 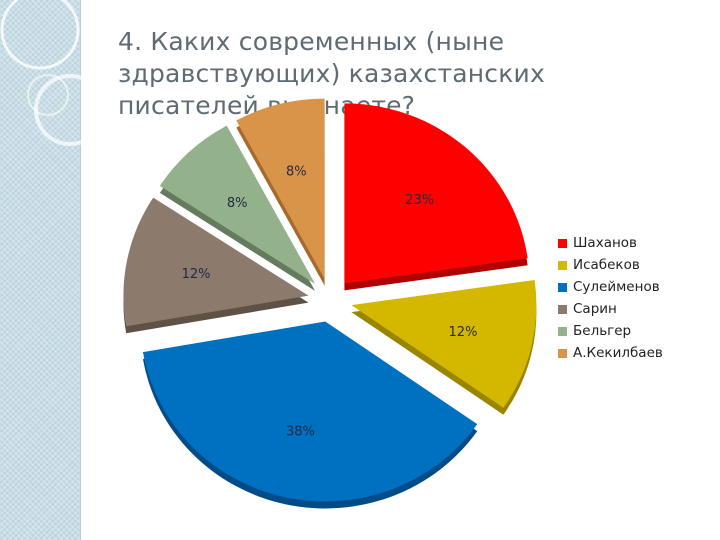 I want to click on legend-item: Бельгер, so click(x=610, y=331).